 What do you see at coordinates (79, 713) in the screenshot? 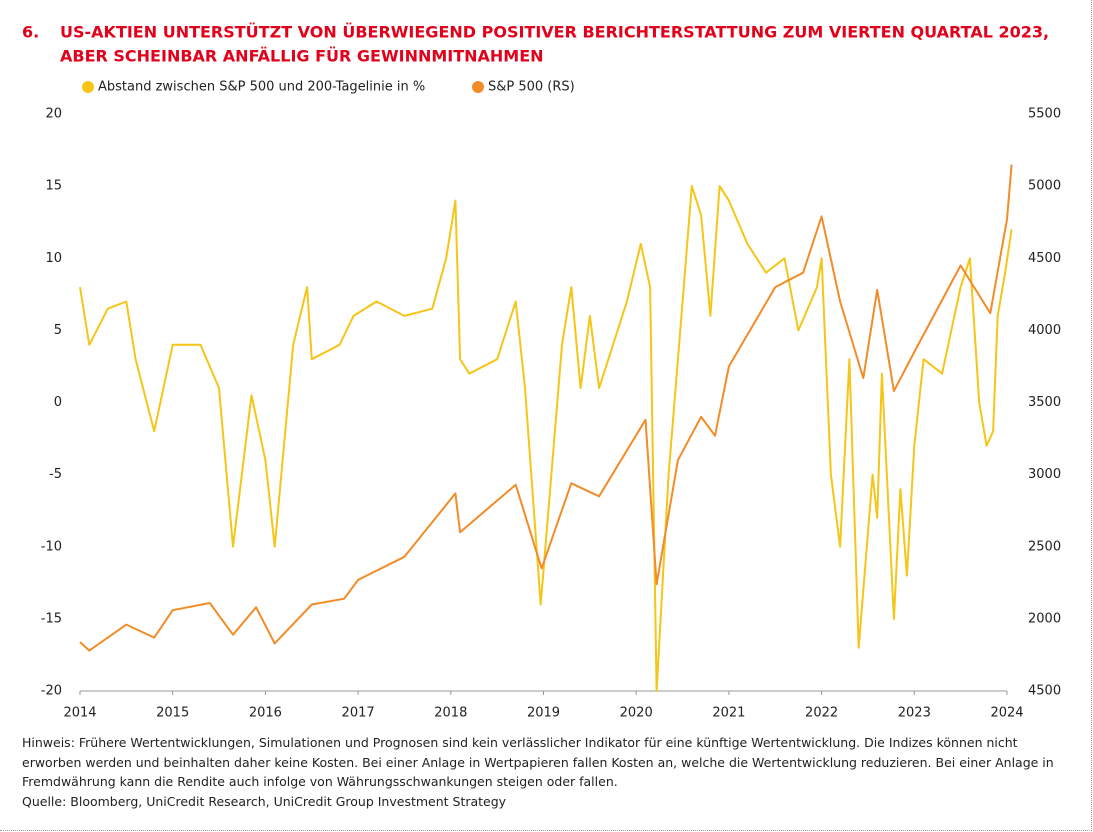
I see `x-tick-label: 2014` at bounding box center [79, 713].